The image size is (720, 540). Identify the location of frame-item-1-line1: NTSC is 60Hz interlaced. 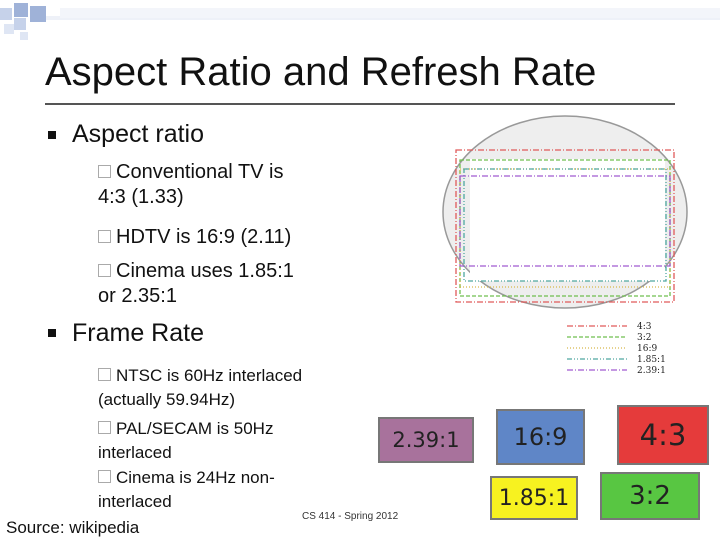
(209, 375).